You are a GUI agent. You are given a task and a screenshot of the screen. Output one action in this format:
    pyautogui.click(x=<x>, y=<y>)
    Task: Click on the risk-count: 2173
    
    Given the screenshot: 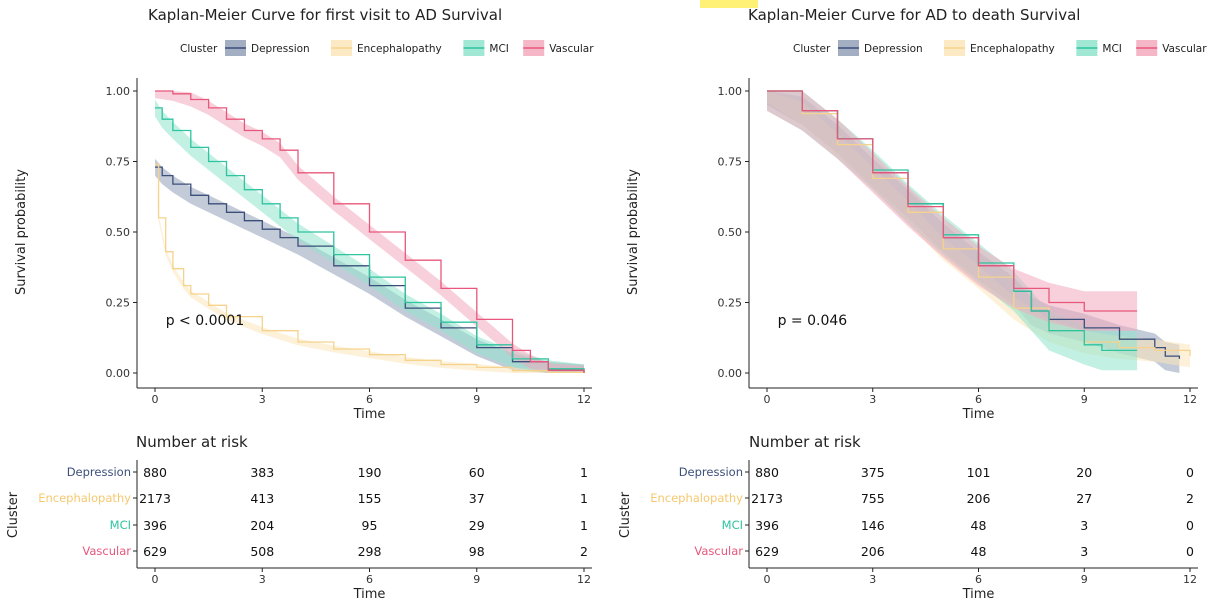 What is the action you would take?
    pyautogui.click(x=767, y=498)
    